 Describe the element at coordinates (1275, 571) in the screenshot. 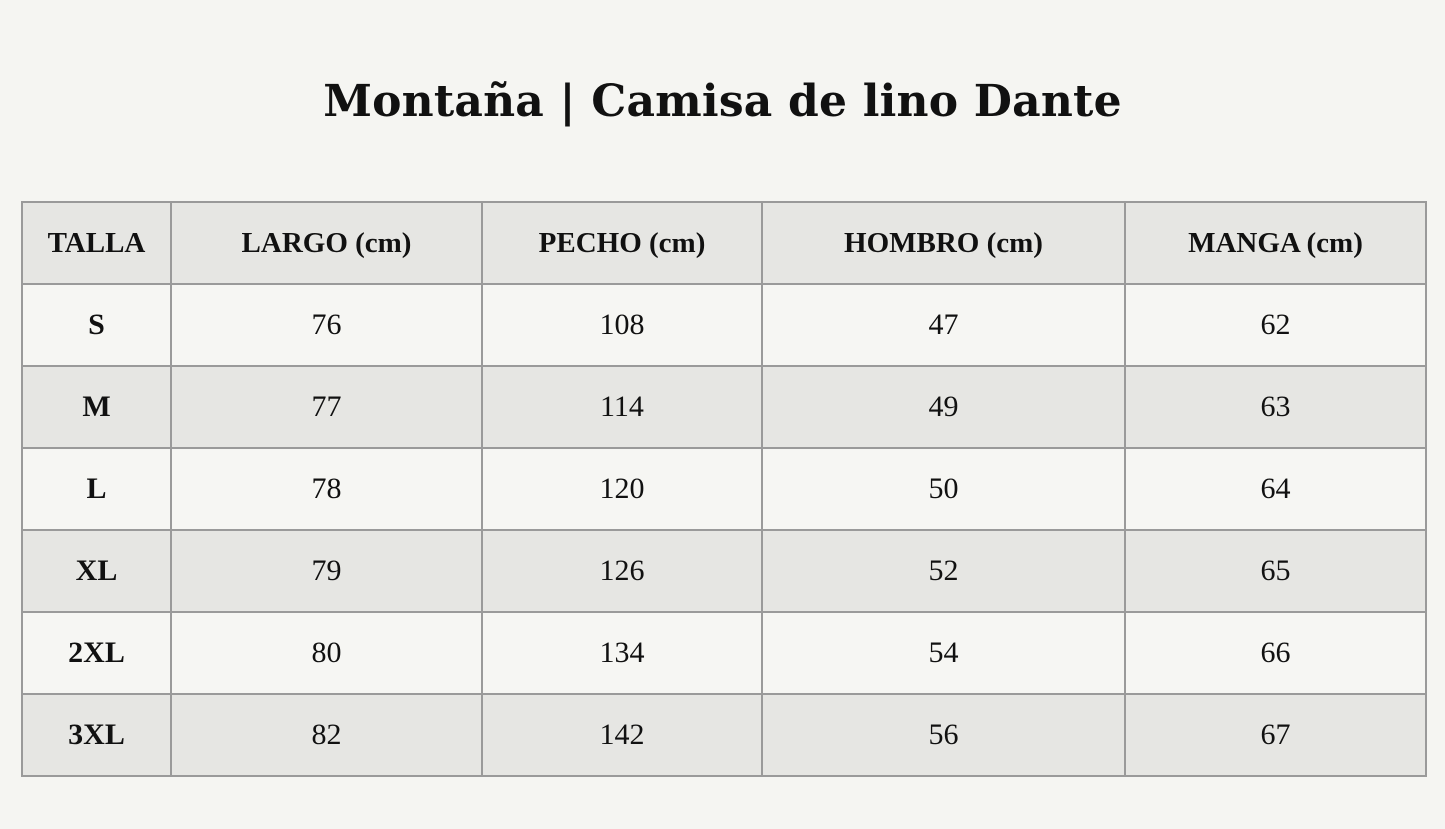

I see `manga-cell: 65` at that location.